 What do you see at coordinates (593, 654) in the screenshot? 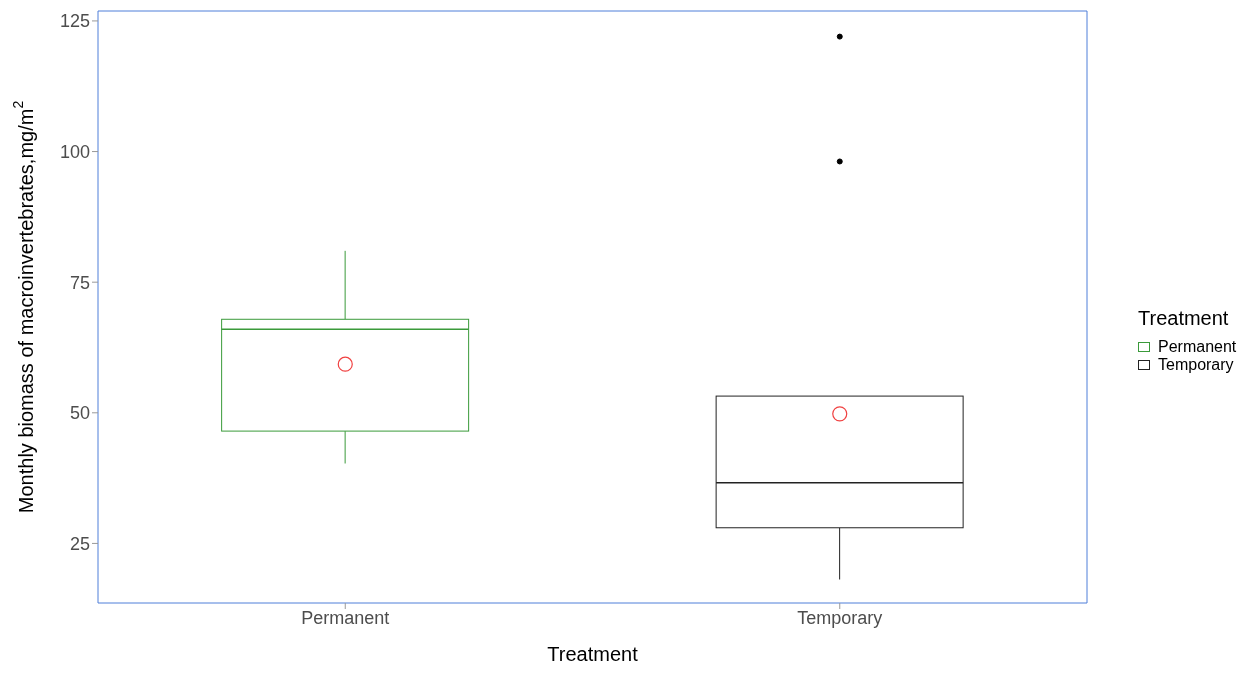
I see `x-axis-title: Treatment` at bounding box center [593, 654].